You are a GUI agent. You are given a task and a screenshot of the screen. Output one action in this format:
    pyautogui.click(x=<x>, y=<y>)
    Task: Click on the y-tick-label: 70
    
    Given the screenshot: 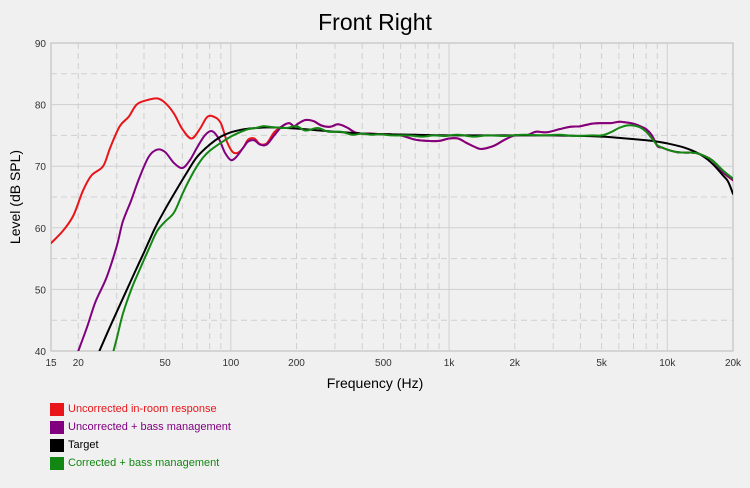 What is the action you would take?
    pyautogui.click(x=41, y=167)
    